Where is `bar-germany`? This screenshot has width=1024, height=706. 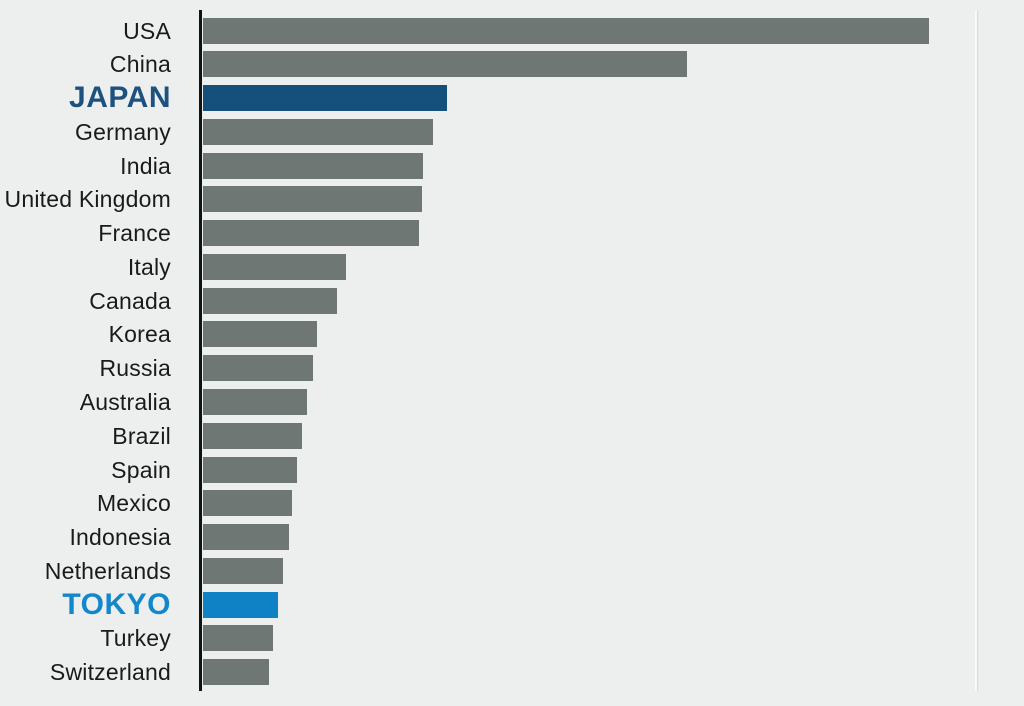
bar-germany is located at coordinates (318, 132).